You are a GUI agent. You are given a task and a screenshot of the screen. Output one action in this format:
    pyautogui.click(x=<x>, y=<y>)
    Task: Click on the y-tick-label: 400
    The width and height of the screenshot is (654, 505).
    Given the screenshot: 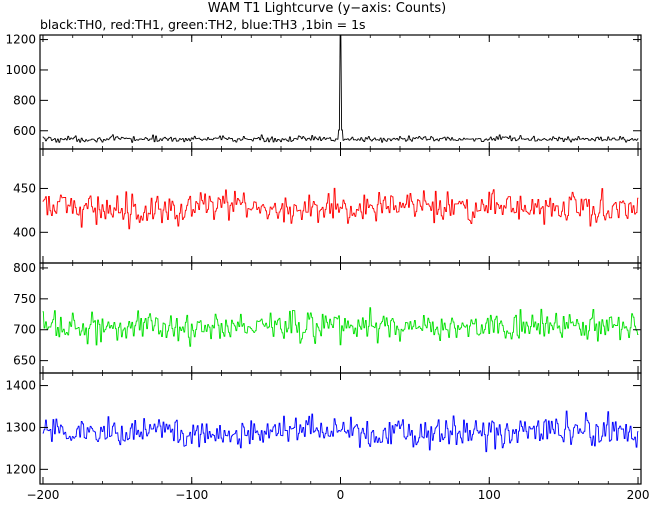 What is the action you would take?
    pyautogui.click(x=24, y=232)
    